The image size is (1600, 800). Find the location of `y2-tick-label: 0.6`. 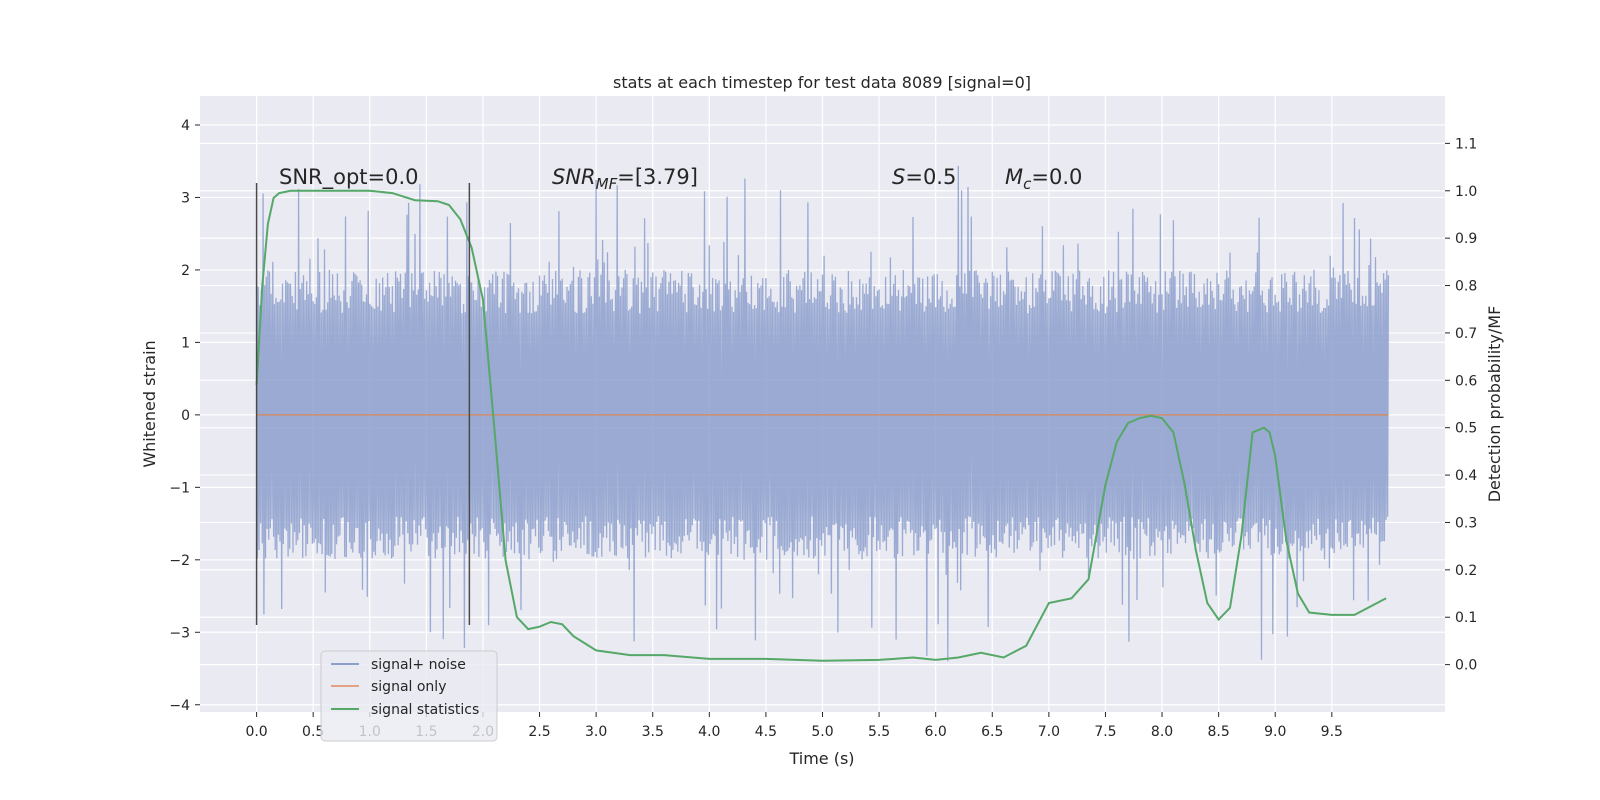

y2-tick-label: 0.6 is located at coordinates (1466, 381).